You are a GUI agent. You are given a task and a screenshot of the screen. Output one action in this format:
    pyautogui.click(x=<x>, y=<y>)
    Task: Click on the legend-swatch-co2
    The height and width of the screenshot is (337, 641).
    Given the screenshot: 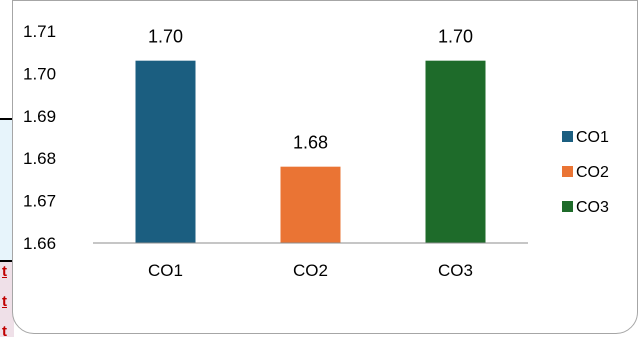 What is the action you would take?
    pyautogui.click(x=567, y=171)
    